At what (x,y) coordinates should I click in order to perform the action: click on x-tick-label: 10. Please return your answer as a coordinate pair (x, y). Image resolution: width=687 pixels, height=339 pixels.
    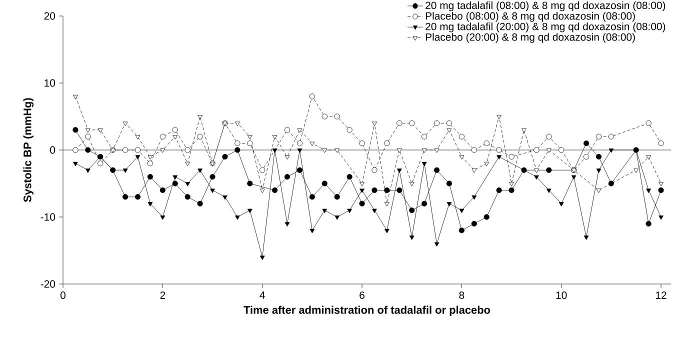
    Looking at the image, I should click on (561, 295).